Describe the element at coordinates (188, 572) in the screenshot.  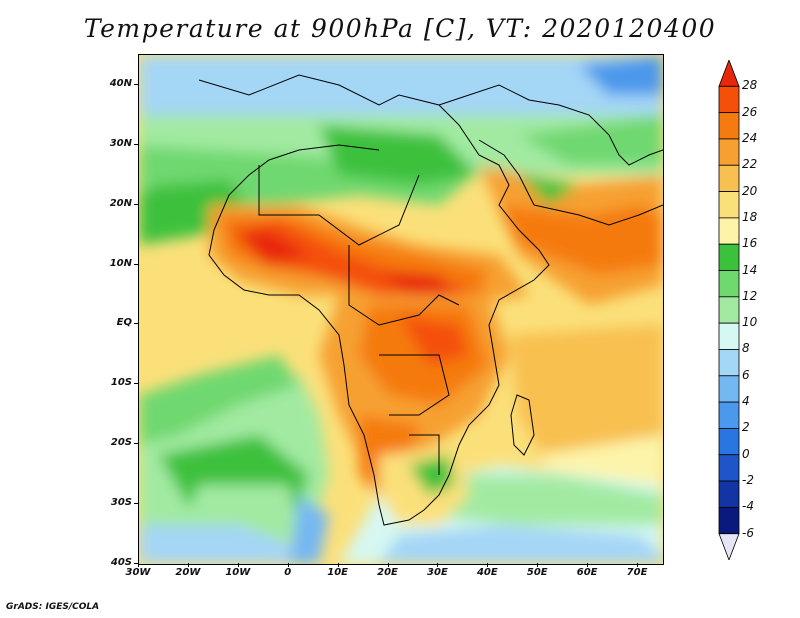
I see `lon-tick-label: 20W` at that location.